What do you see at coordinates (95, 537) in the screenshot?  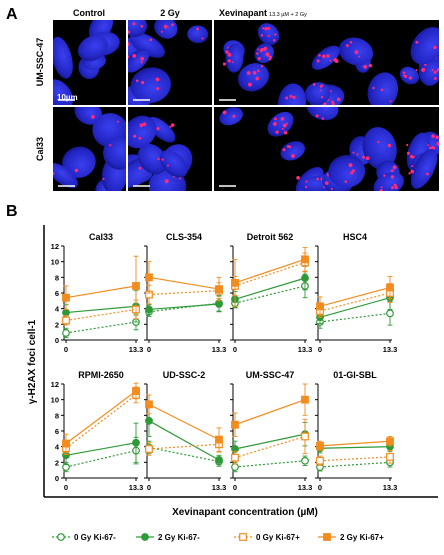 I see `legend-label: 0 Gy Ki-67-` at bounding box center [95, 537].